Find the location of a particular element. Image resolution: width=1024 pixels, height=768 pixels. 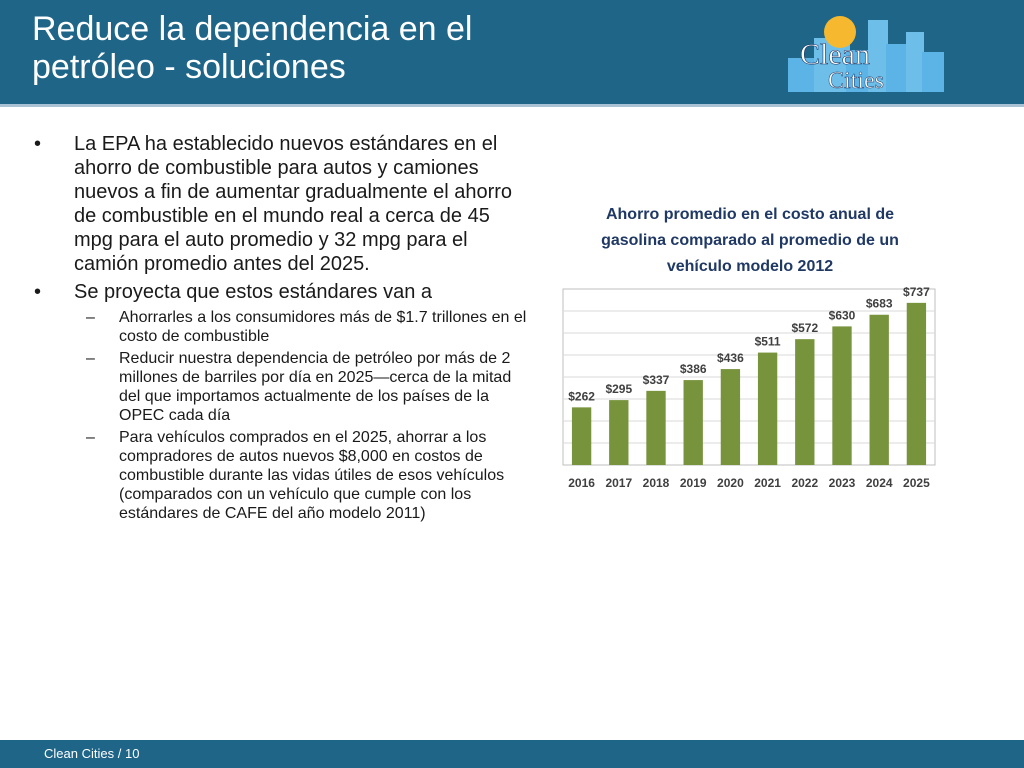

chart-data-label: $295 is located at coordinates (618, 389).